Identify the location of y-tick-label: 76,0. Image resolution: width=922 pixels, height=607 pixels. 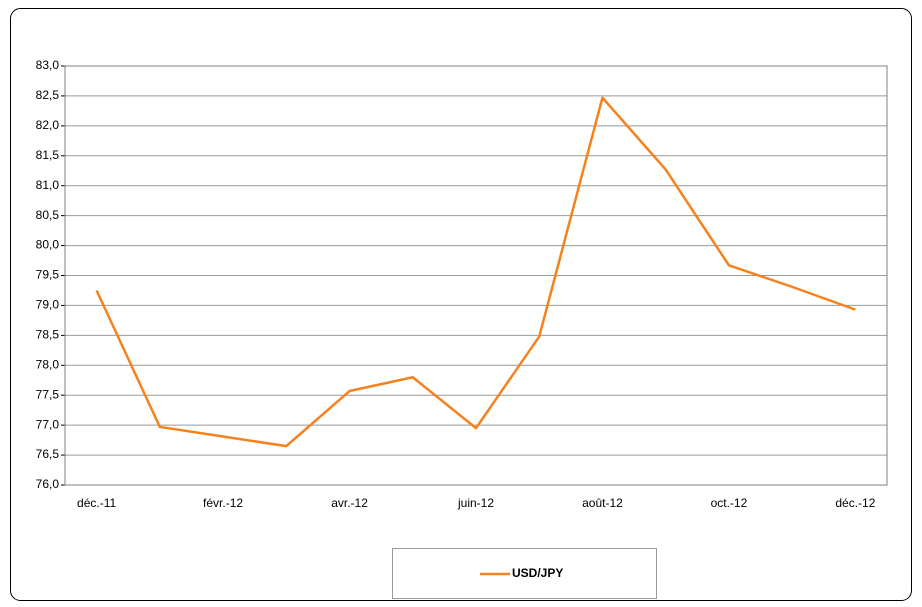
(48, 484).